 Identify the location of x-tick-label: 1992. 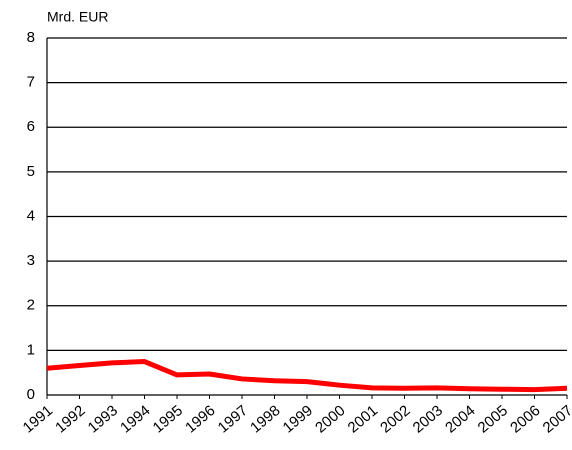
(70, 419).